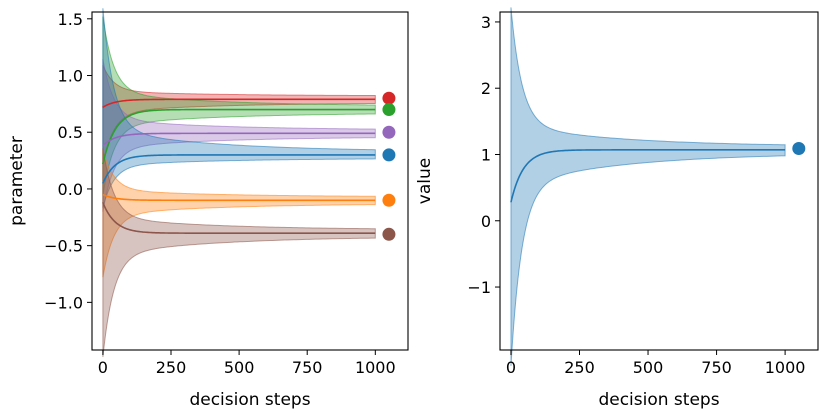  I want to click on left-x-axis-label: decision steps, so click(249, 400).